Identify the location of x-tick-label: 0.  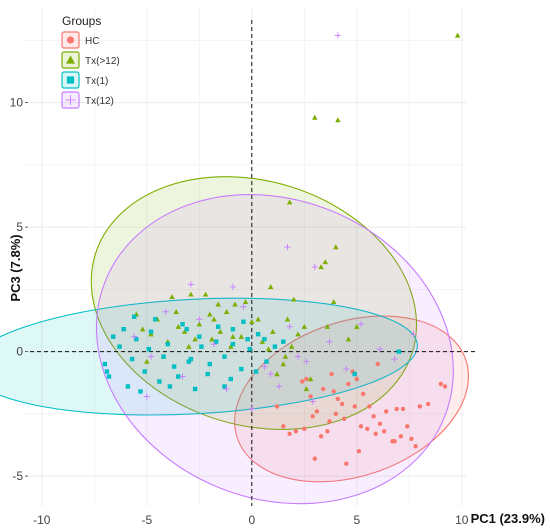
(251, 520).